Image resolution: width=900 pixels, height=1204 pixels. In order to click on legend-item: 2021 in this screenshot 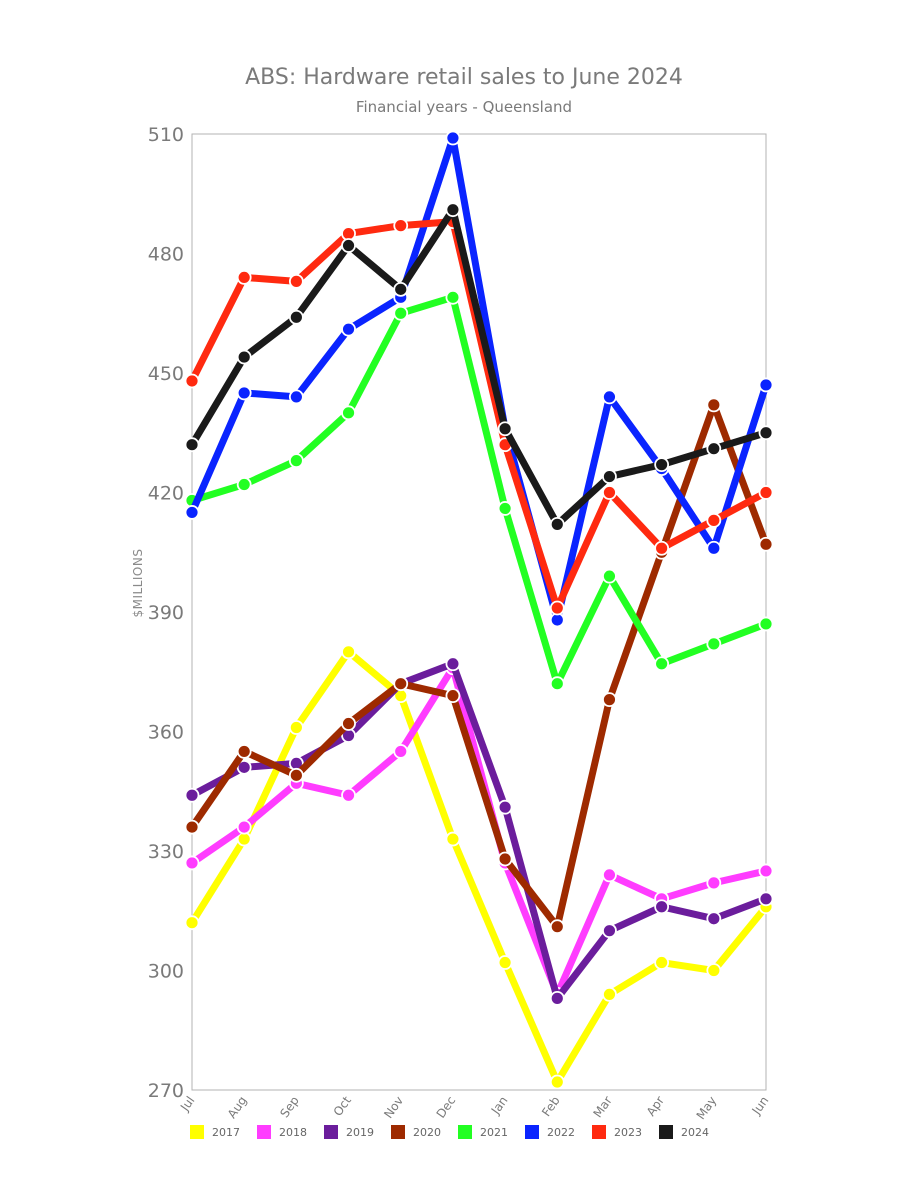, I will do `click(483, 1132)`.